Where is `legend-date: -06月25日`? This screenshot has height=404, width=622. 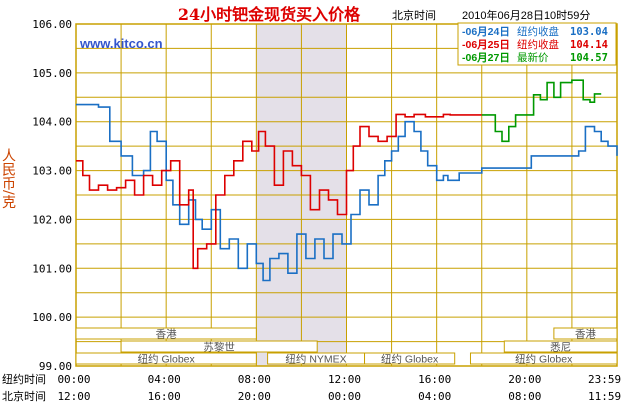 legend-date: -06月25日 is located at coordinates (486, 45).